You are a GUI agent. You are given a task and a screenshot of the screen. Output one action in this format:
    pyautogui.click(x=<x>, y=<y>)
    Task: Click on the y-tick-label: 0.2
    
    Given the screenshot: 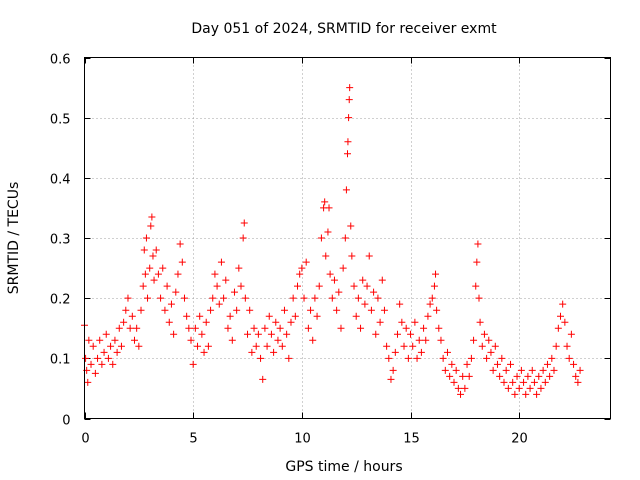 What is the action you would take?
    pyautogui.click(x=60, y=300)
    